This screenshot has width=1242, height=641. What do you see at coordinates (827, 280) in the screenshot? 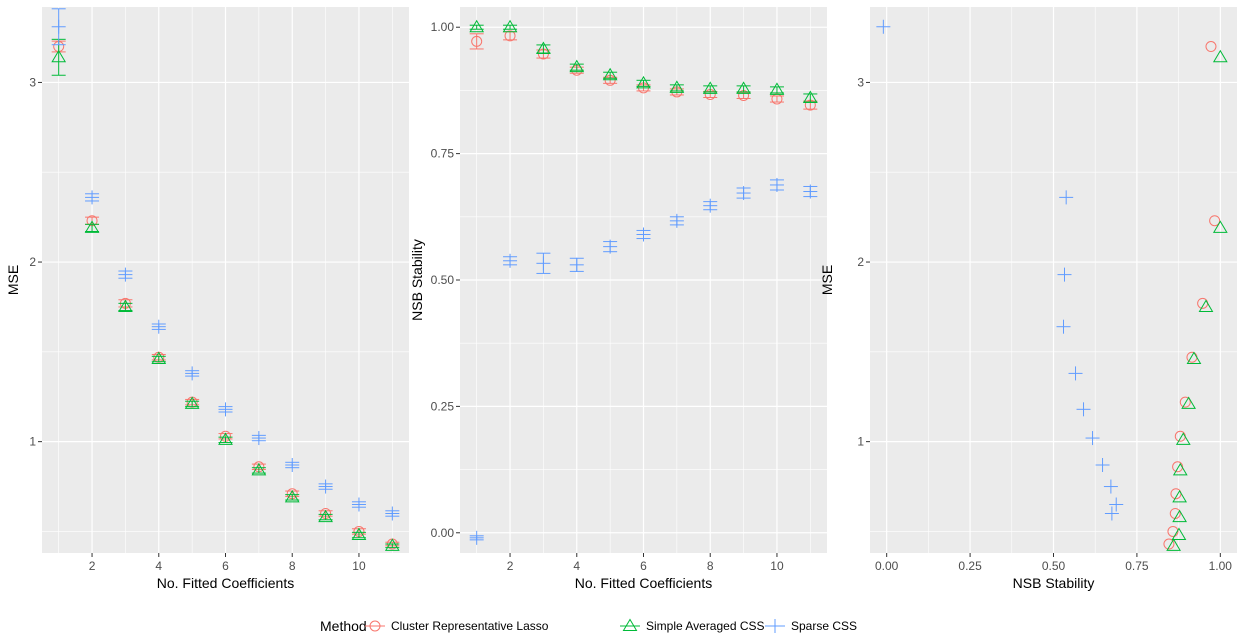
I see `panel-3-y-axis-title: MSE` at bounding box center [827, 280].